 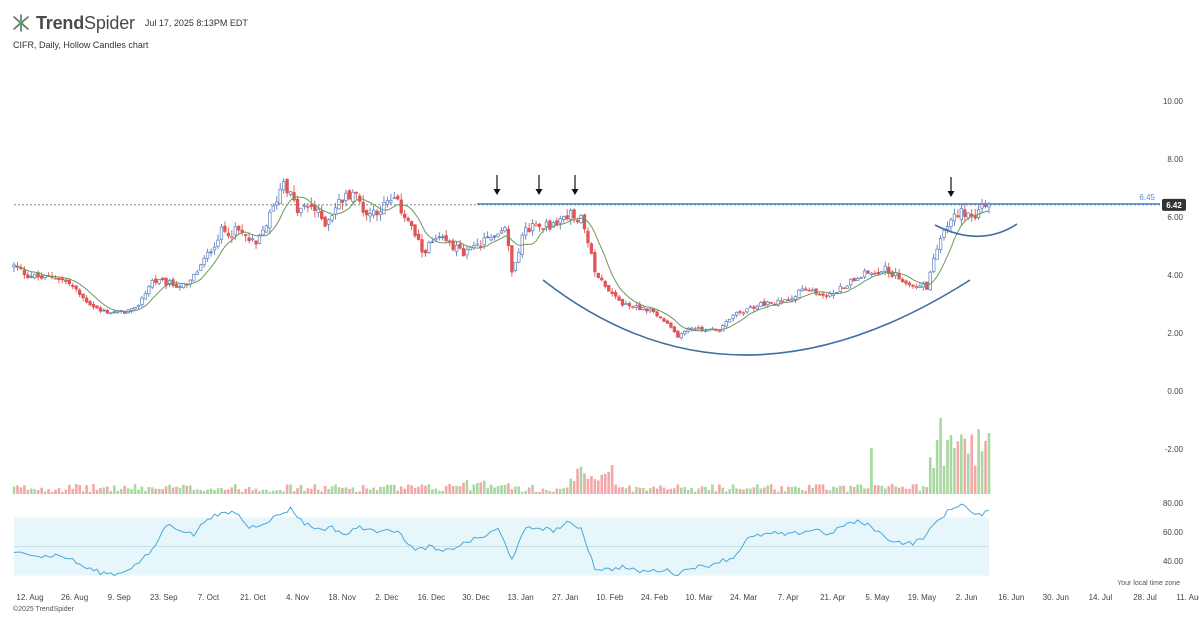 What do you see at coordinates (209, 597) in the screenshot?
I see `x-tick-label: 7. Oct` at bounding box center [209, 597].